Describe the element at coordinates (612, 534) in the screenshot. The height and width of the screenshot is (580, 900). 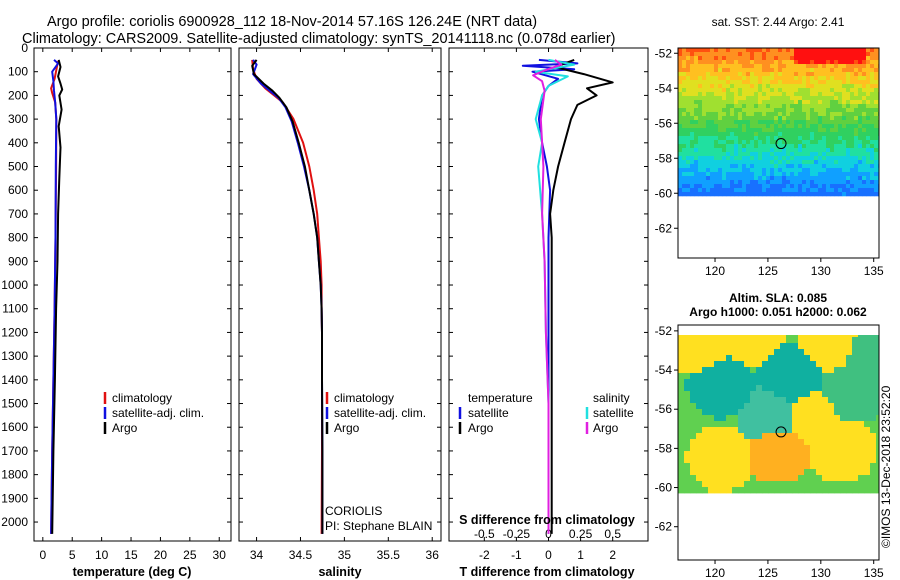
I see `s-tick-label: 0.5` at that location.